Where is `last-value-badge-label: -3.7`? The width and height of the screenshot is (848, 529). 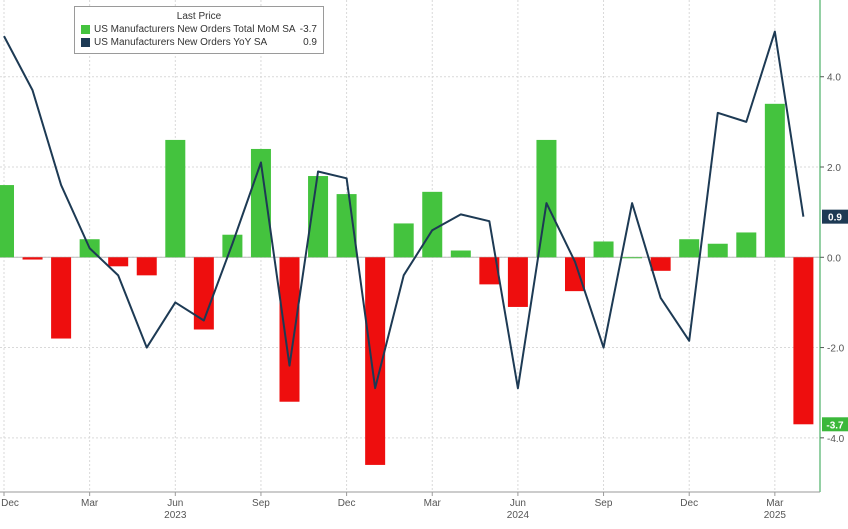
last-value-badge-label: -3.7 is located at coordinates (835, 425).